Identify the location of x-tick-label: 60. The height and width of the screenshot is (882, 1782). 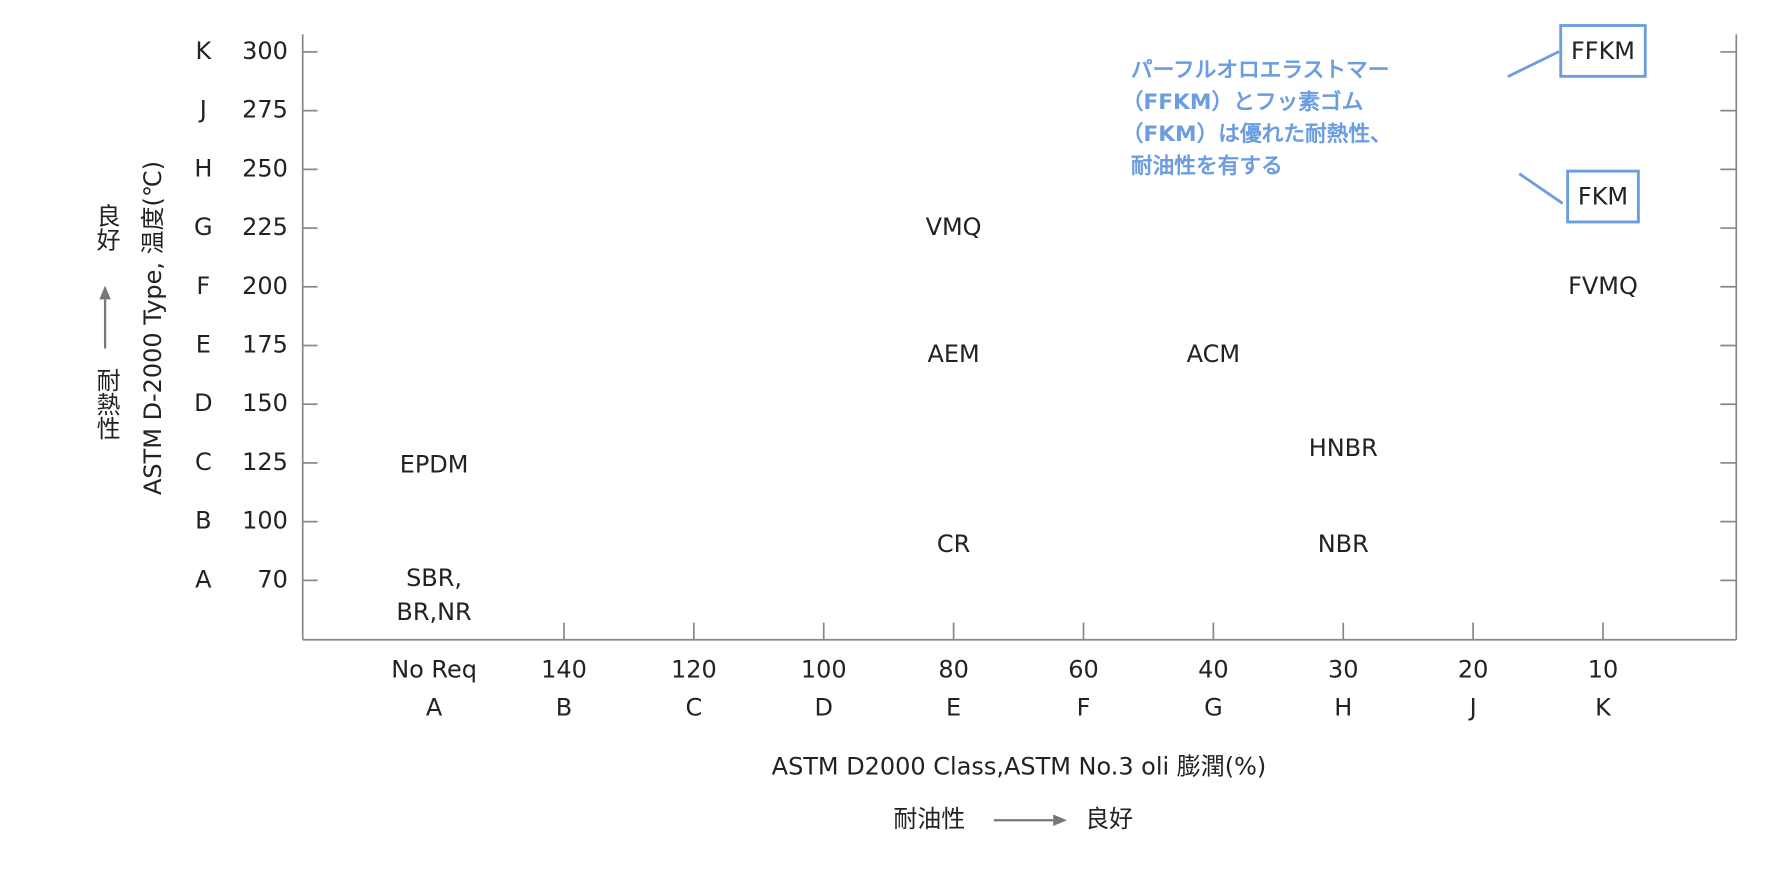
(1083, 670).